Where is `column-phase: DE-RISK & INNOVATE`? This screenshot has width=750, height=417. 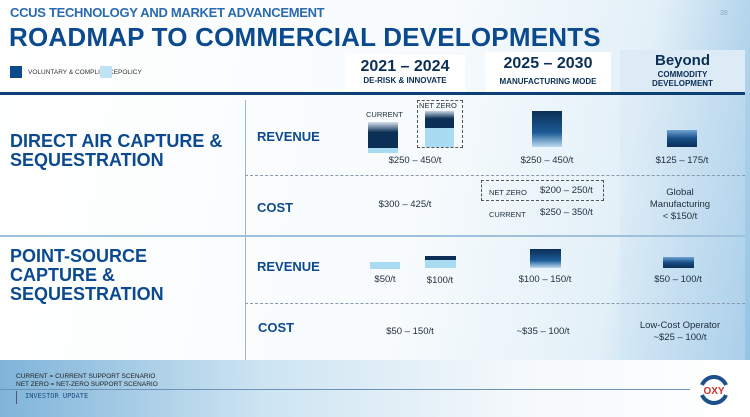 column-phase: DE-RISK & INNOVATE is located at coordinates (405, 80).